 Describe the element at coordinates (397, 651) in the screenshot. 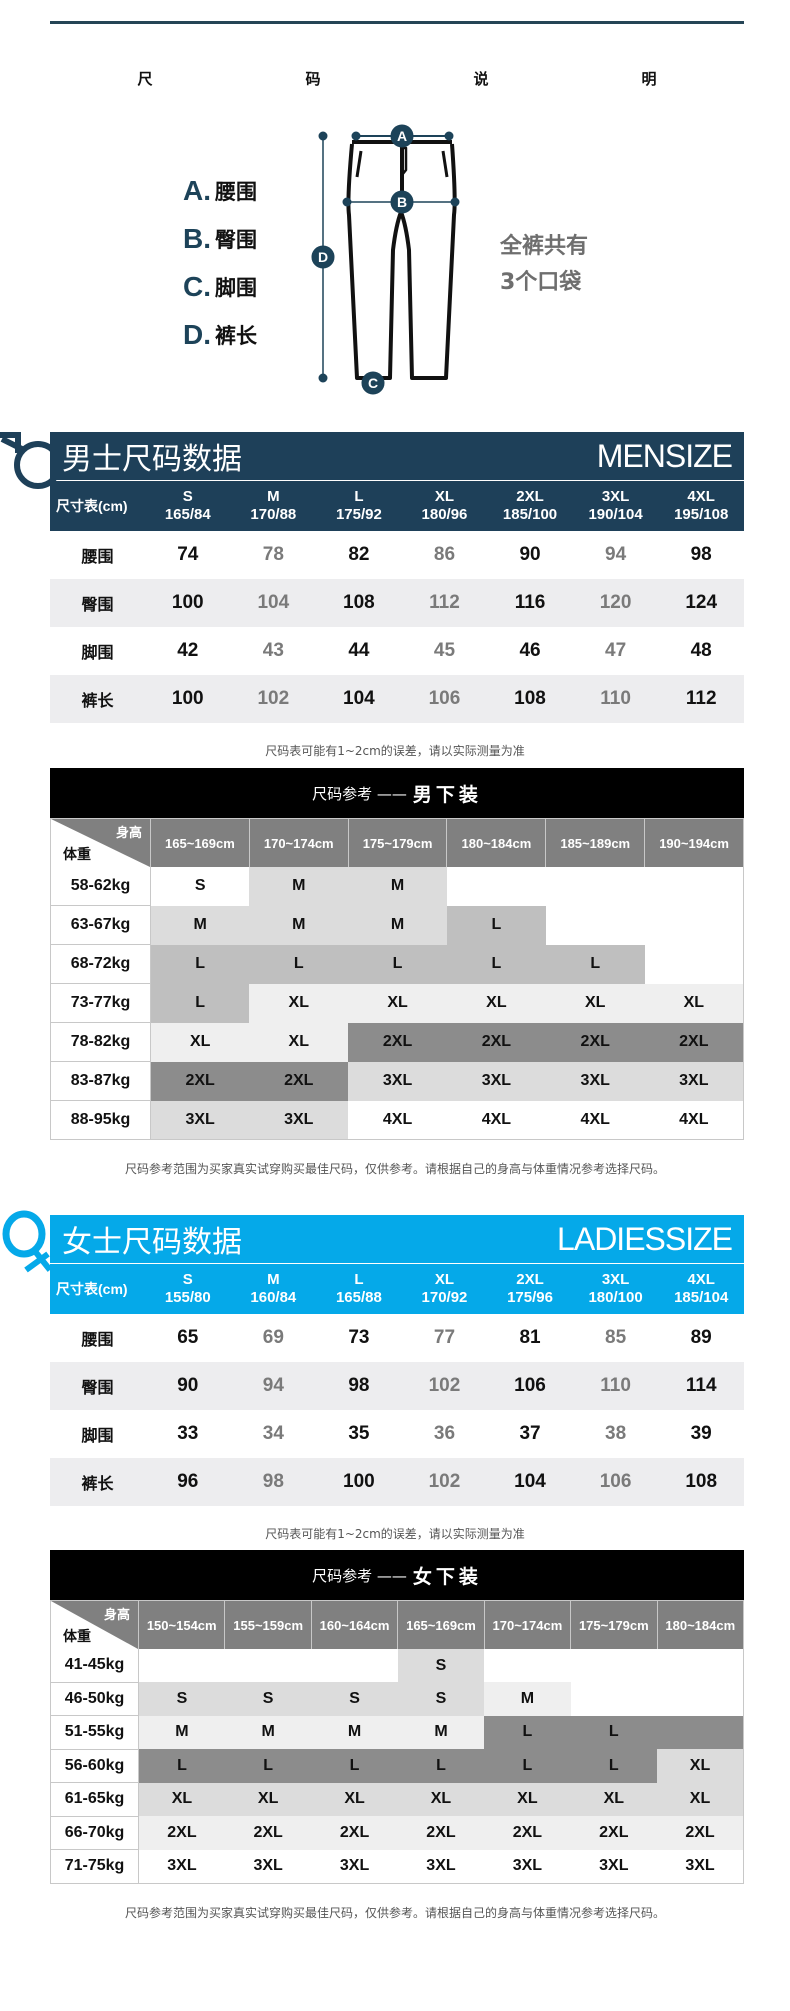

I see `table-row: 脚围 42 43 44 45 46 47 48` at that location.